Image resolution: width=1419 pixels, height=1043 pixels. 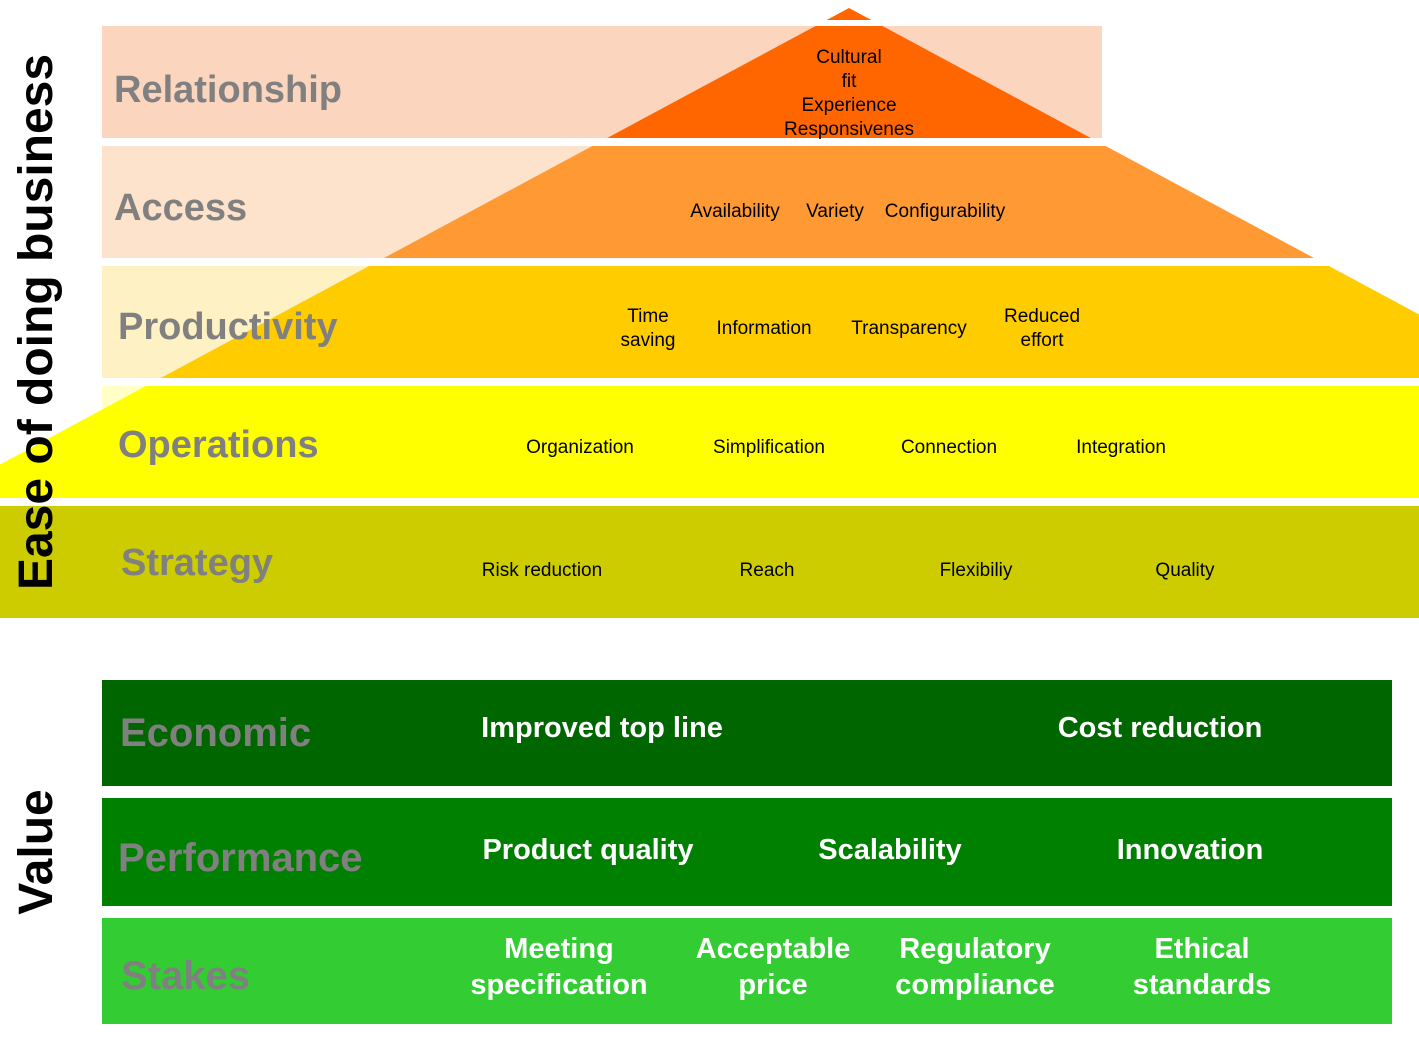 I want to click on economic-row, so click(x=747, y=733).